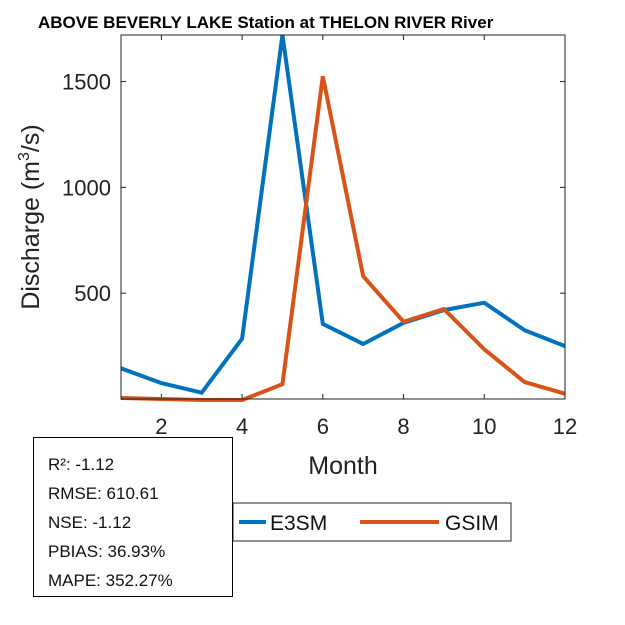 This screenshot has width=625, height=625. What do you see at coordinates (24, 156) in the screenshot?
I see `y-axis-label-sup: 3` at bounding box center [24, 156].